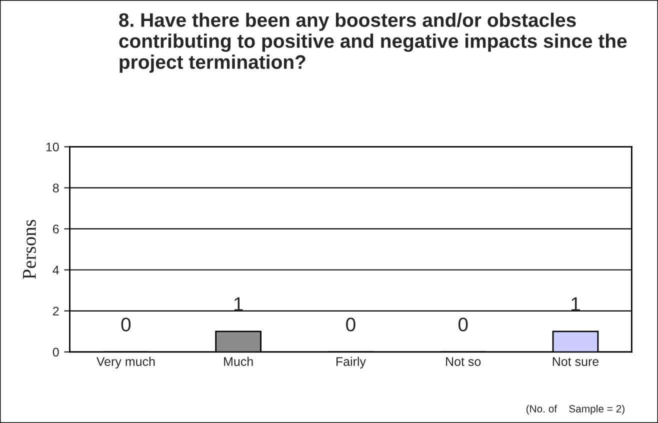  What do you see at coordinates (575, 409) in the screenshot?
I see `text: (No. of Sample = 2)` at bounding box center [575, 409].